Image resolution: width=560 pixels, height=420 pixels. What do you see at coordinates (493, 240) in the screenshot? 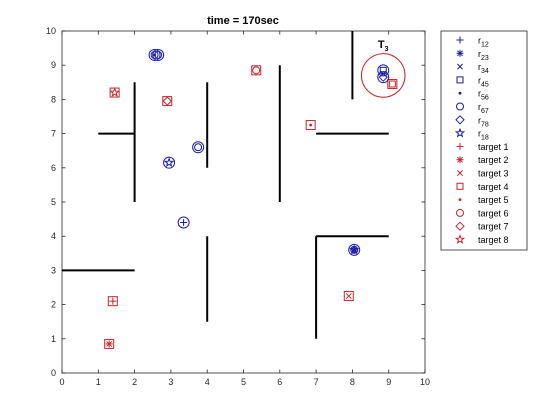
I see `legend-label: target 8` at bounding box center [493, 240].